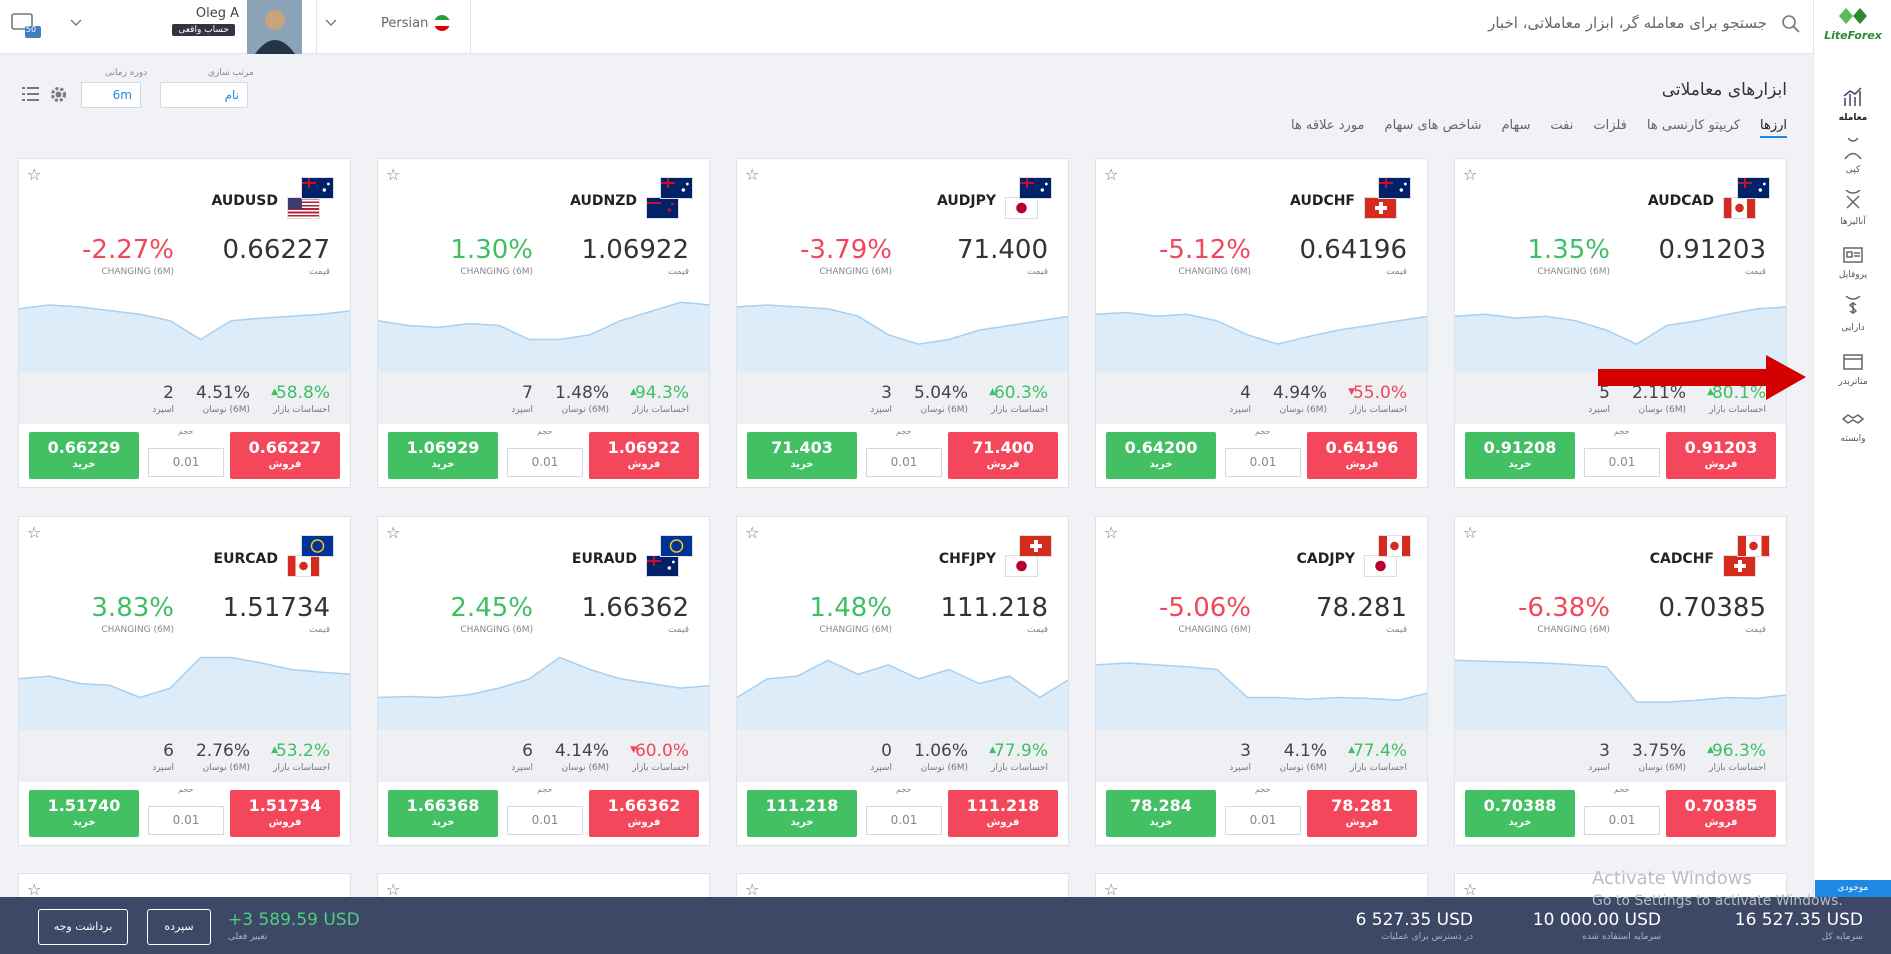 This screenshot has height=954, width=1891. What do you see at coordinates (1693, 125) in the screenshot?
I see `tab: کریپتو کارنسی ها` at bounding box center [1693, 125].